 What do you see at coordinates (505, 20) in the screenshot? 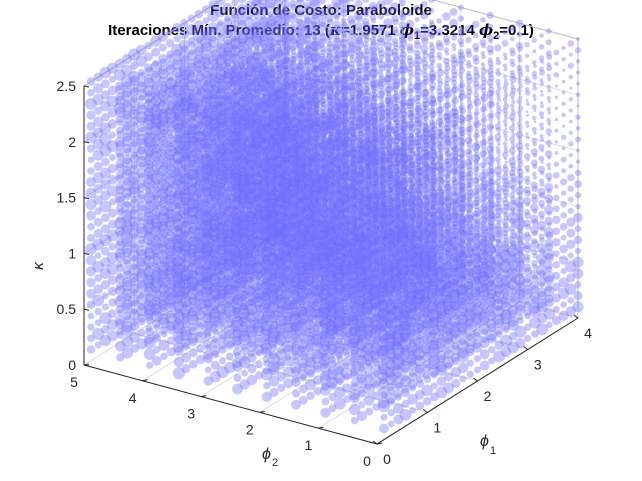
I see `box-edge-back` at bounding box center [505, 20].